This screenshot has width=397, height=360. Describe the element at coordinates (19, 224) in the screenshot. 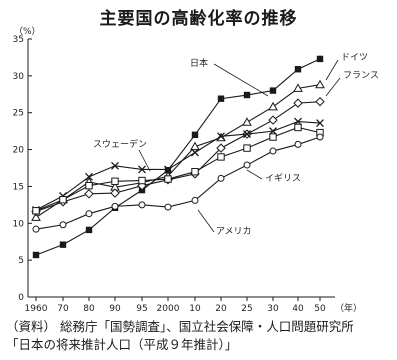

I see `y-tick-label: 10` at that location.